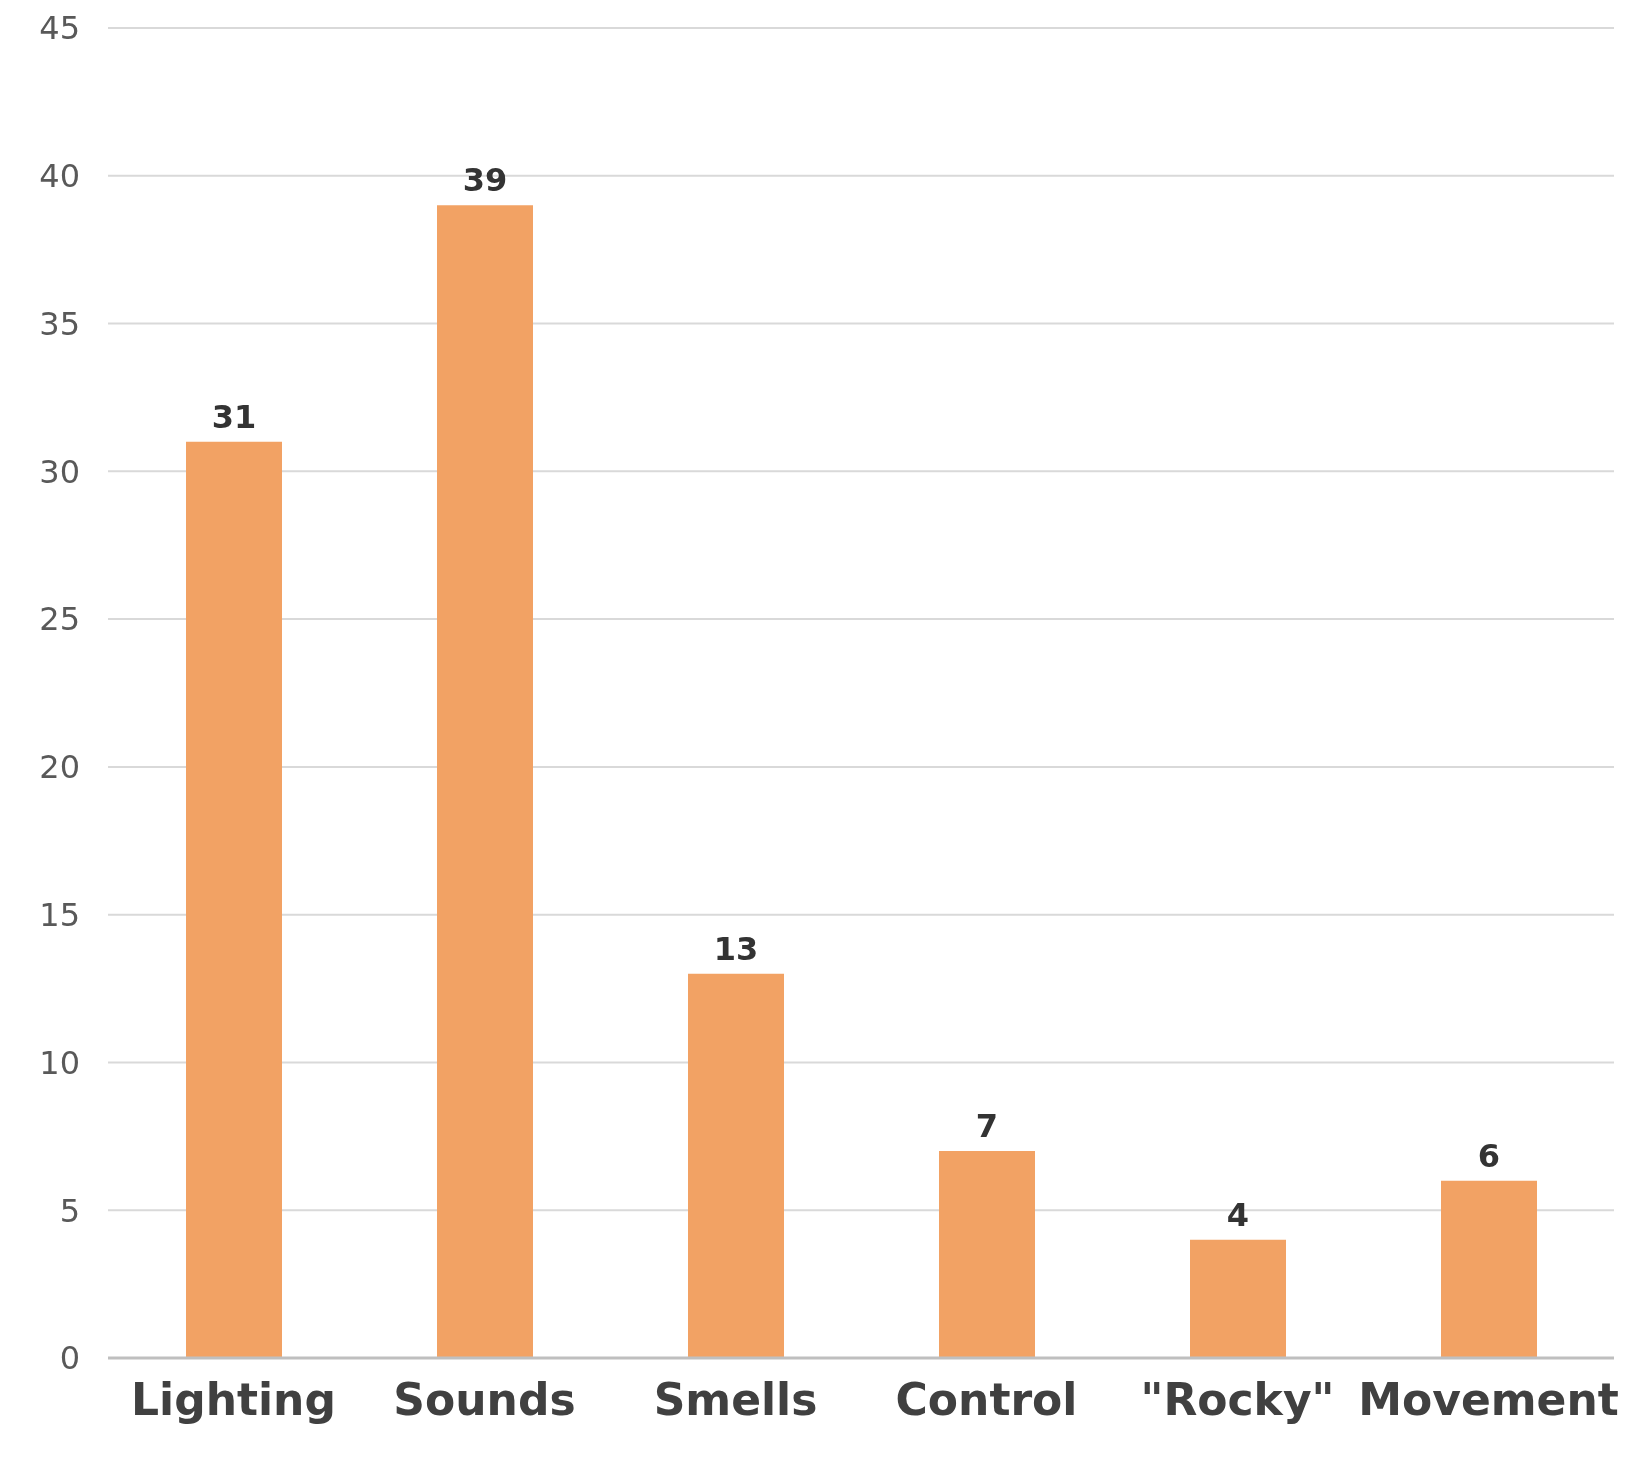  Describe the element at coordinates (484, 1400) in the screenshot. I see `x-tick-label: Sounds` at that location.